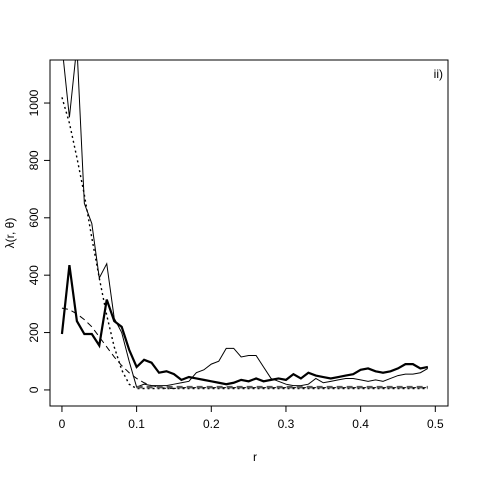  What do you see at coordinates (34, 217) in the screenshot?
I see `y-tick-label: 600` at bounding box center [34, 217].